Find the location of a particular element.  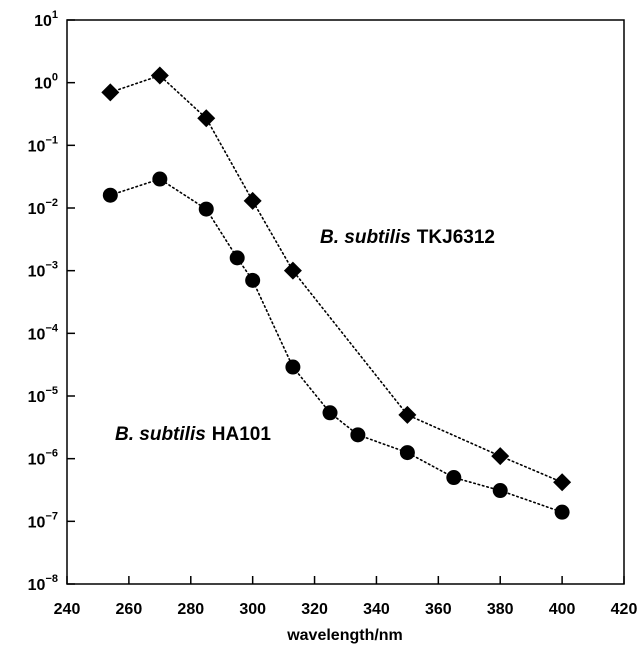

y-tick-label: 10⁻⁶ is located at coordinates (43, 458).